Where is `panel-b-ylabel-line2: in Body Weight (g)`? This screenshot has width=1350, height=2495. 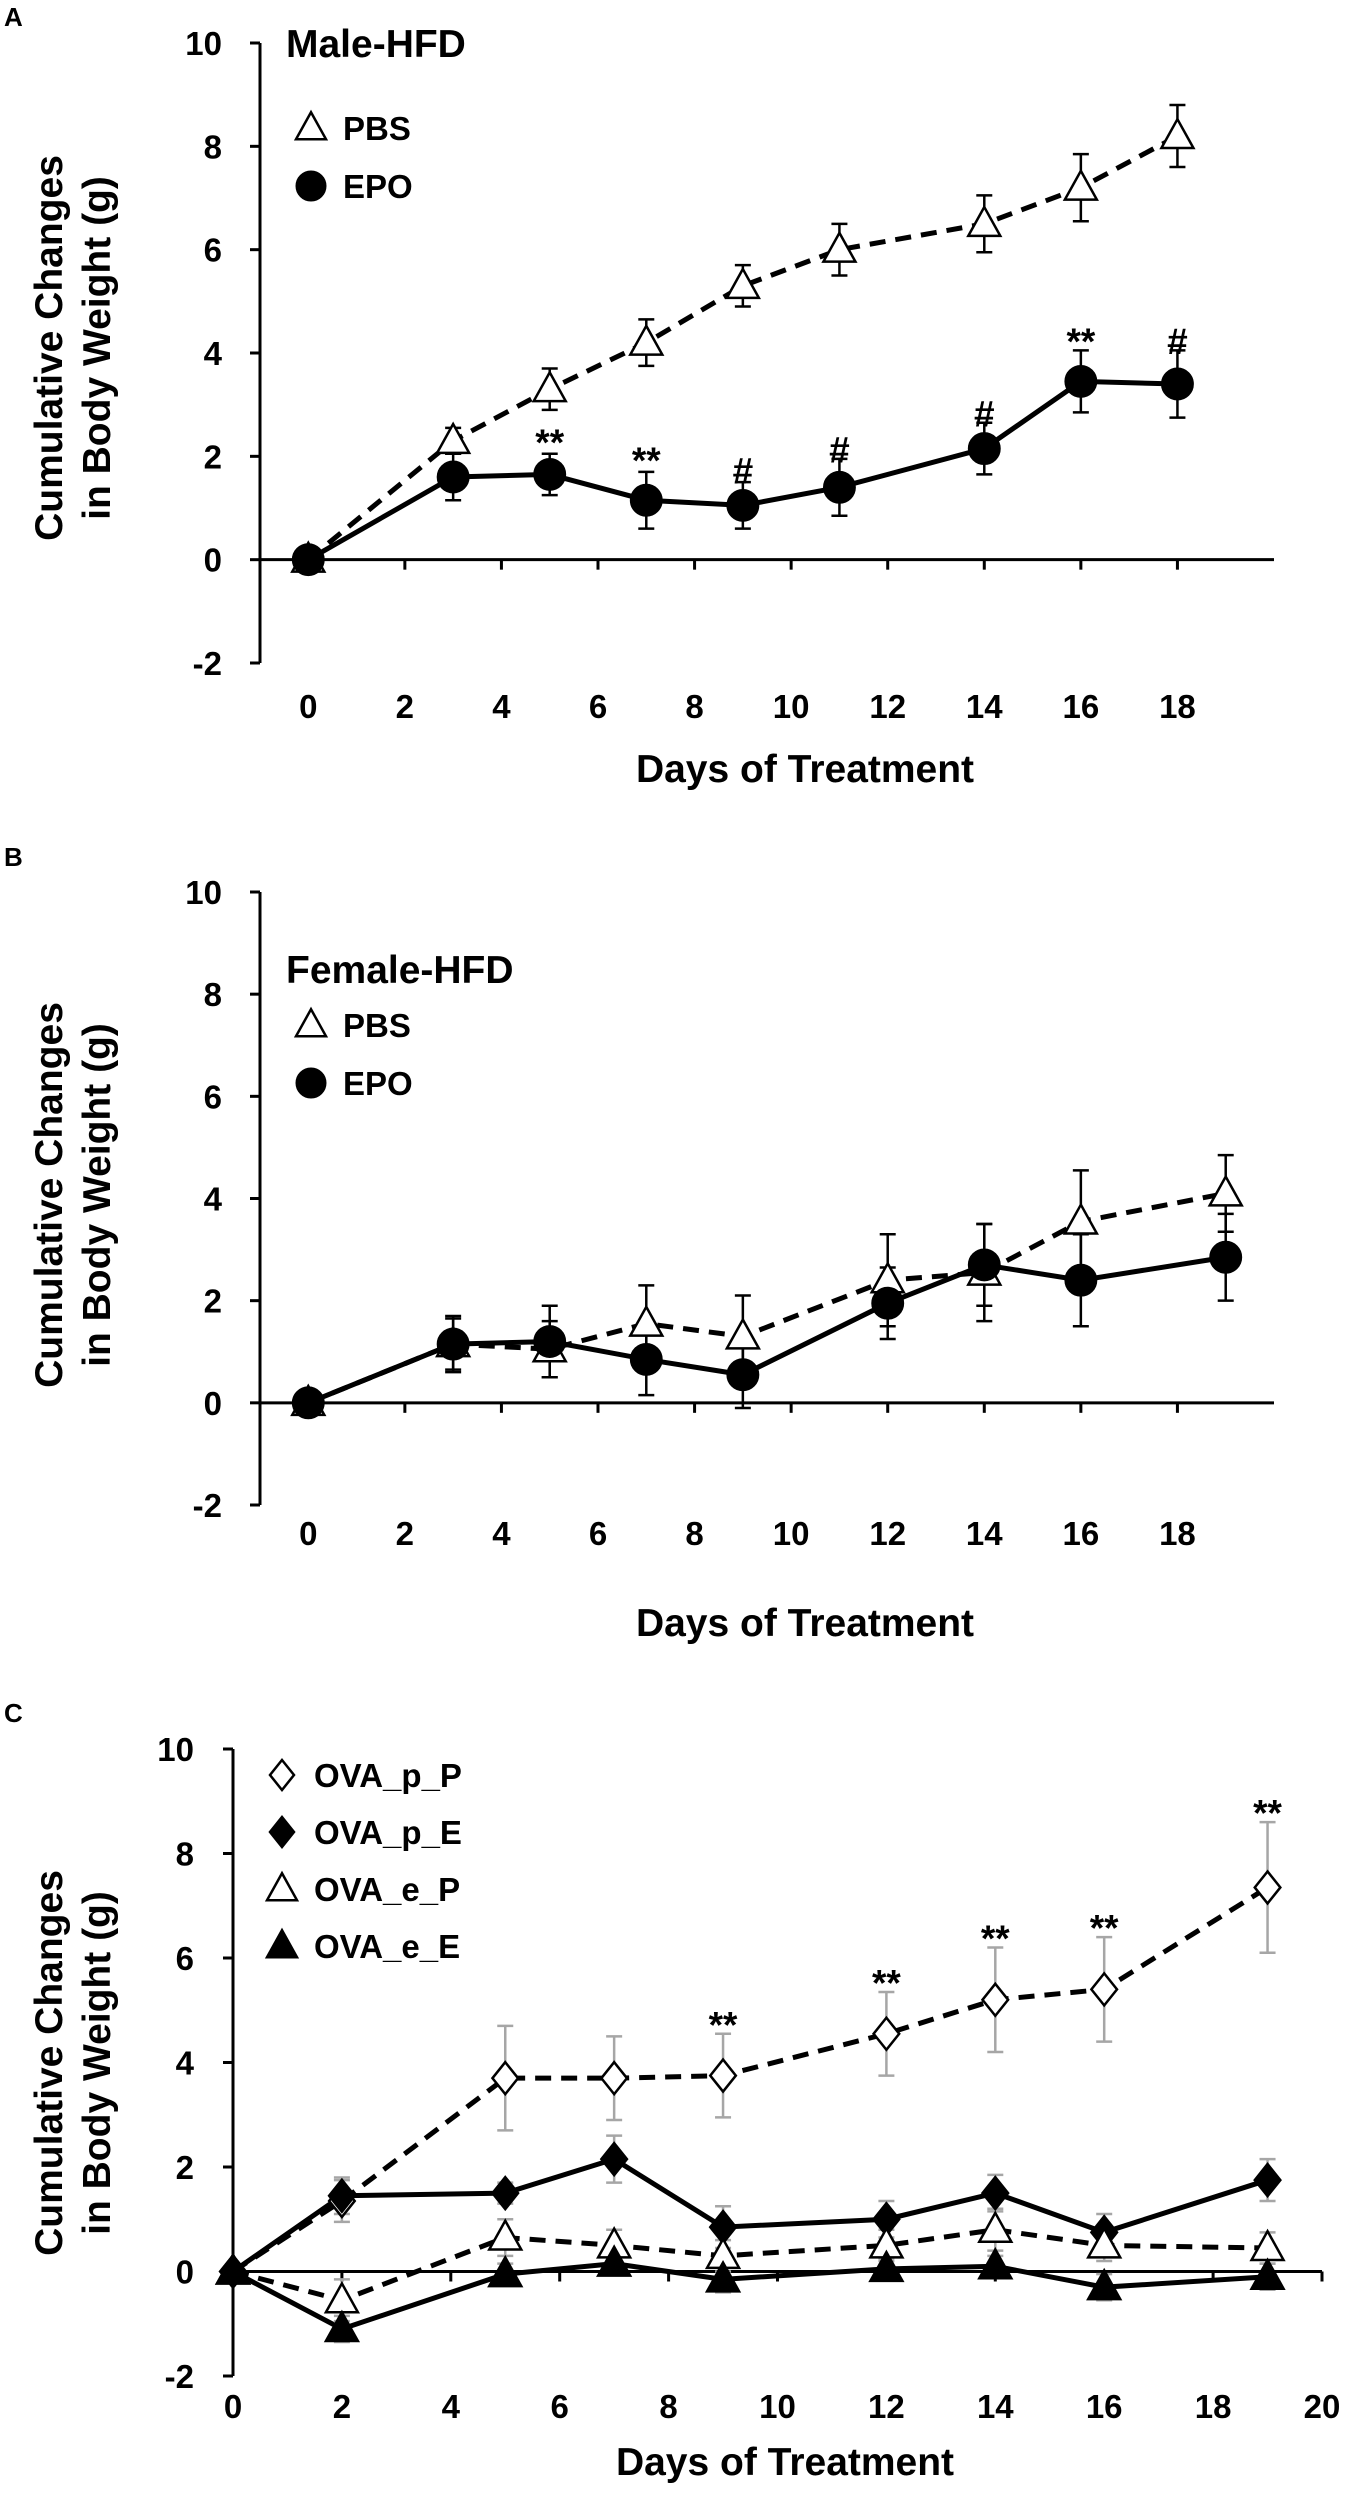
panel-b-ylabel-line2: in Body Weight (g) is located at coordinates (97, 1195).